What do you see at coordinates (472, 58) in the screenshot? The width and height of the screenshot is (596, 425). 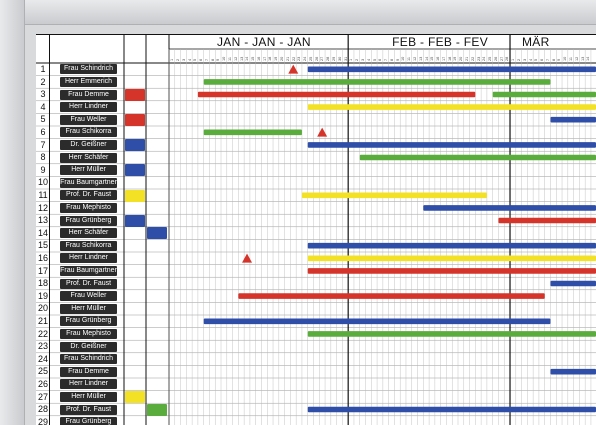 I see `day-number: 22` at bounding box center [472, 58].